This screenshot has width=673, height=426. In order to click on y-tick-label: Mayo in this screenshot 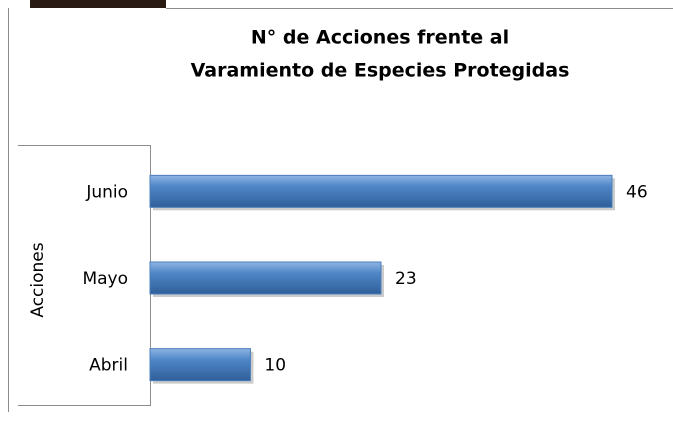, I will do `click(105, 279)`.